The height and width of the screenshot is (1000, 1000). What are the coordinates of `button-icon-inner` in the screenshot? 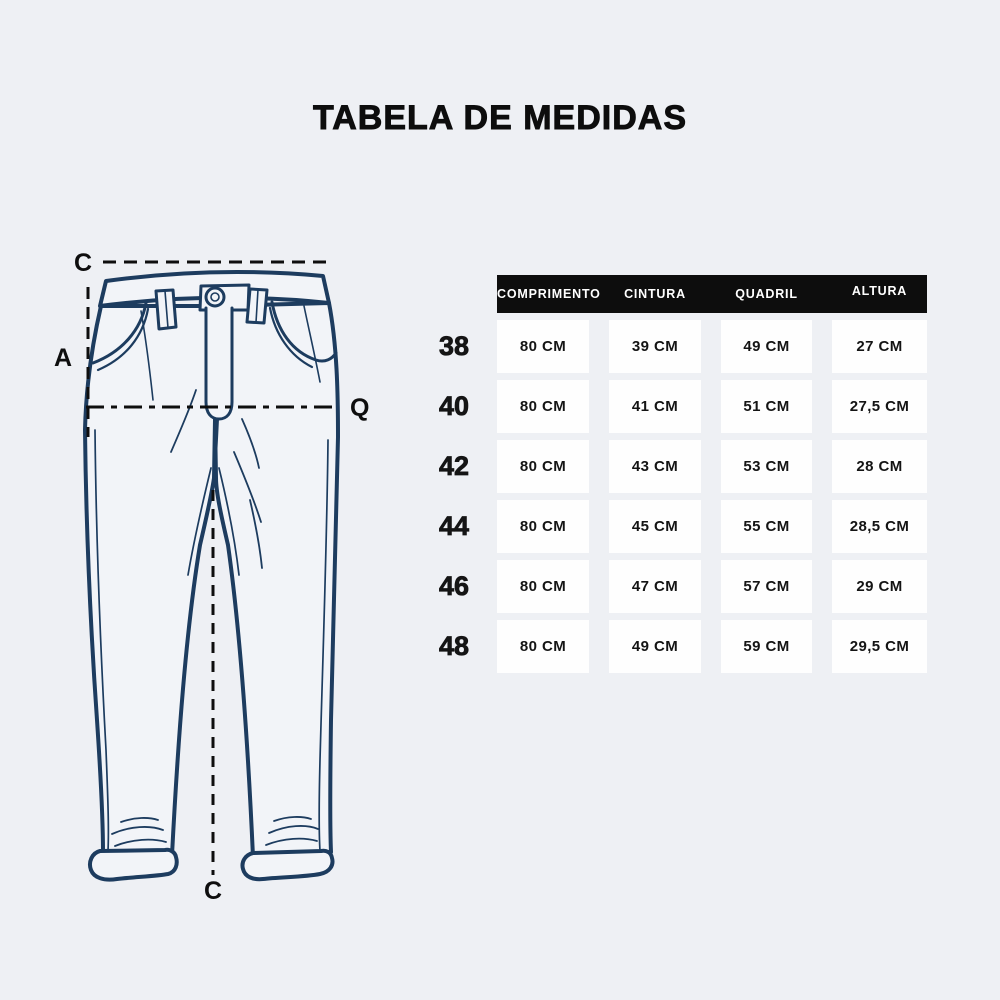 It's located at (215, 297).